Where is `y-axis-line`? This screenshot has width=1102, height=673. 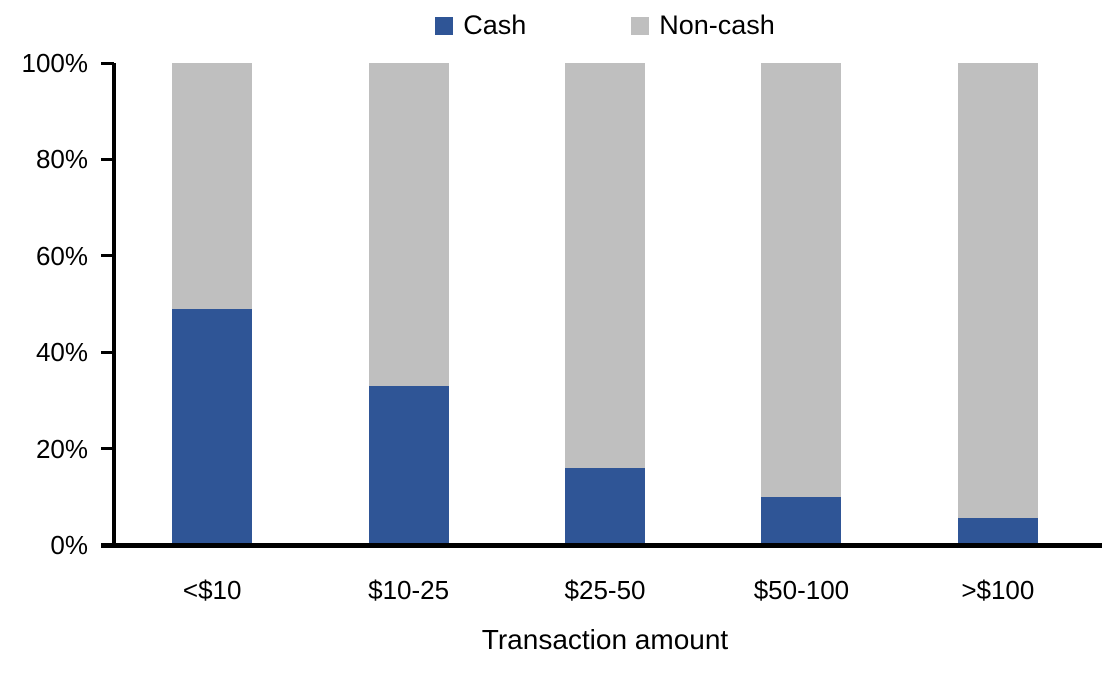
y-axis-line is located at coordinates (114, 304).